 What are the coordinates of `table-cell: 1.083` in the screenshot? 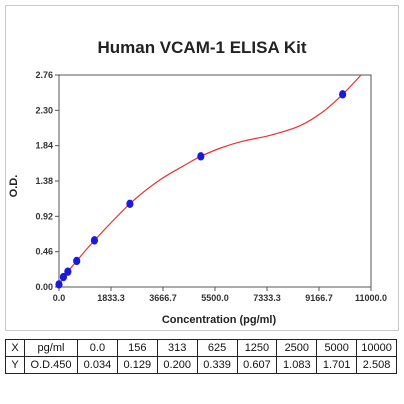 It's located at (297, 365).